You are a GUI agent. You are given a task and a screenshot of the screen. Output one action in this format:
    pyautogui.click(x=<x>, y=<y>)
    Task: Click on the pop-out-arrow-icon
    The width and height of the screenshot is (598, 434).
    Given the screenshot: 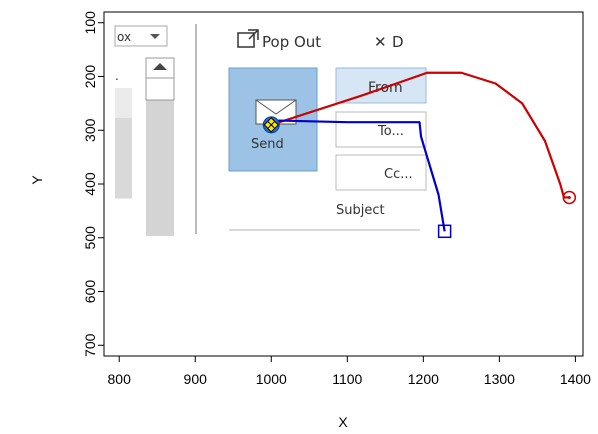 What is the action you would take?
    pyautogui.click(x=253, y=34)
    